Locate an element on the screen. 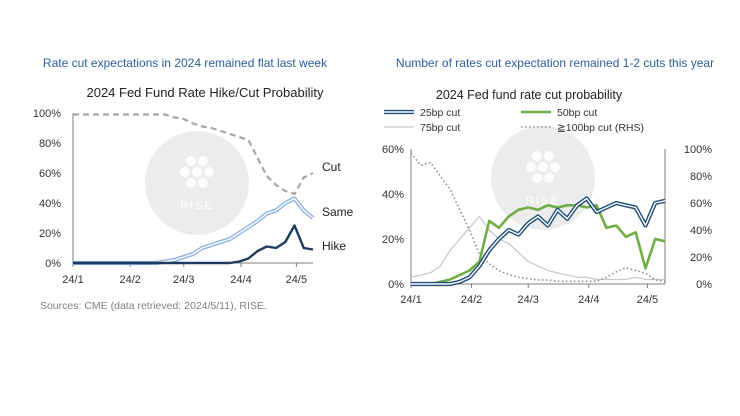 Image resolution: width=740 pixels, height=416 pixels. right-chart-x-tick-label: 24/1 is located at coordinates (410, 300).